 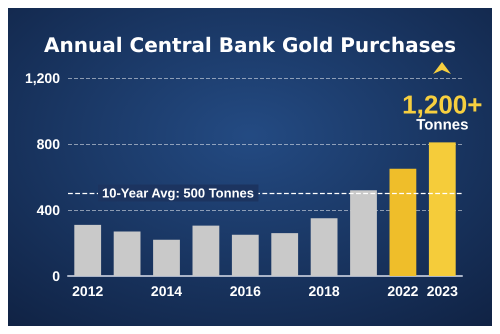 What do you see at coordinates (48, 210) in the screenshot?
I see `y-tick-label: 400` at bounding box center [48, 210].